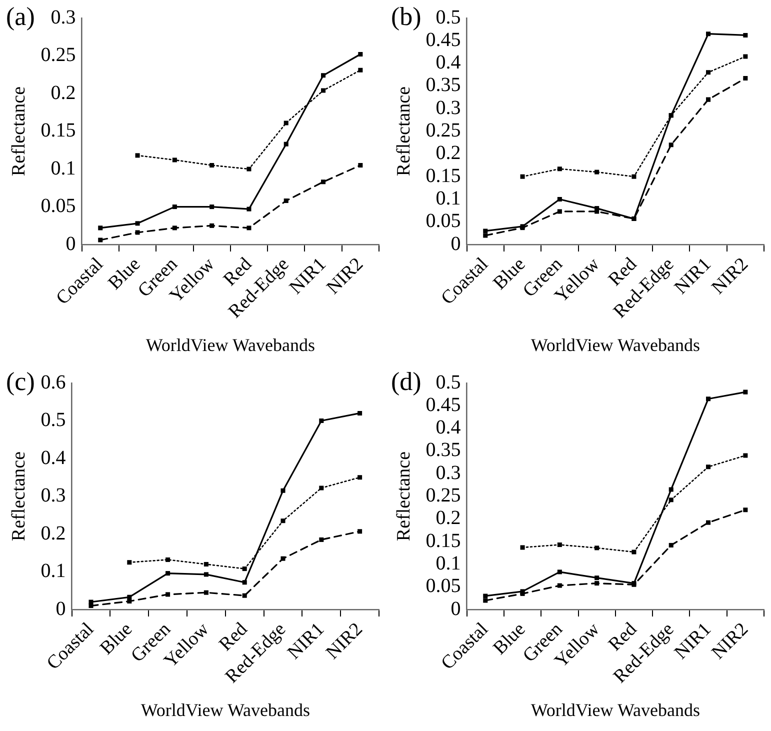  What do you see at coordinates (406, 382) in the screenshot?
I see `chart-title: (d)` at bounding box center [406, 382].